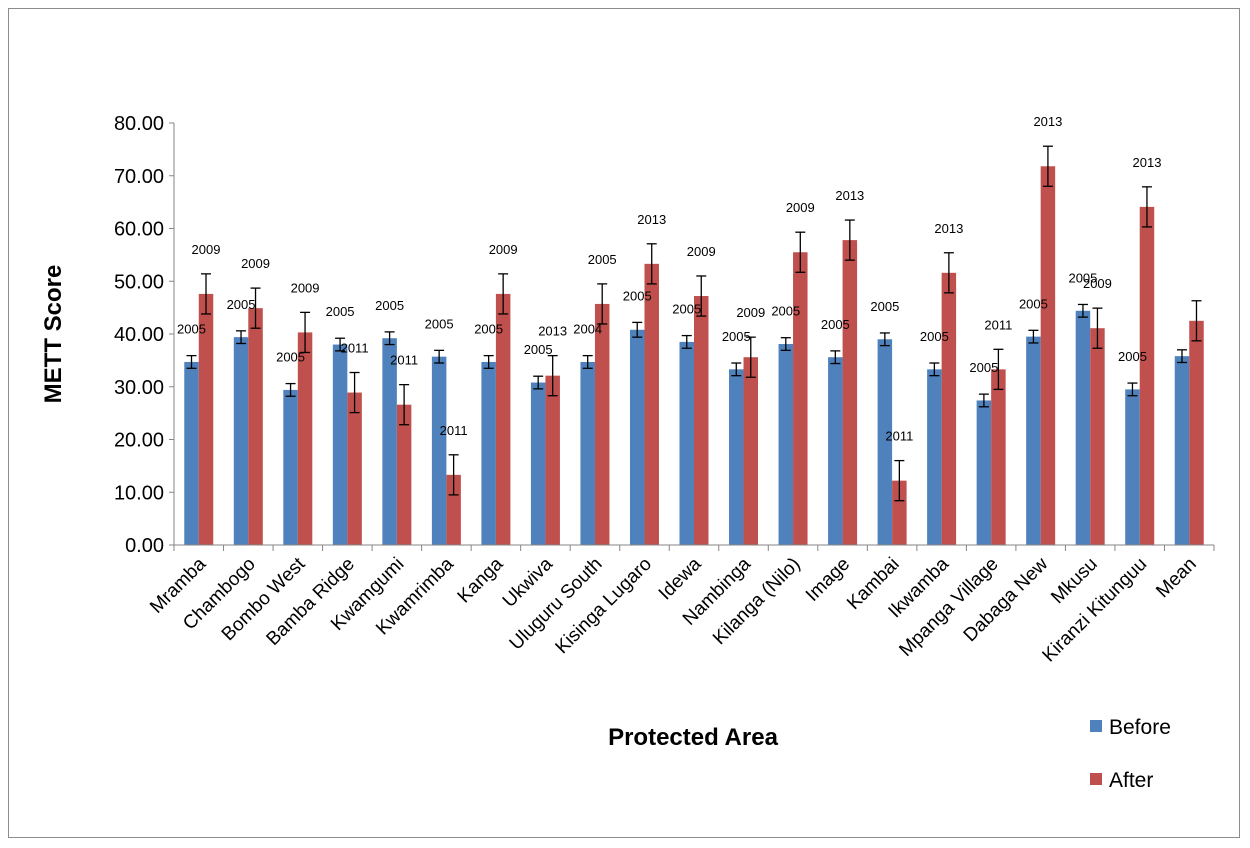  Describe the element at coordinates (694, 548) in the screenshot. I see `x-axis-ticks` at that location.